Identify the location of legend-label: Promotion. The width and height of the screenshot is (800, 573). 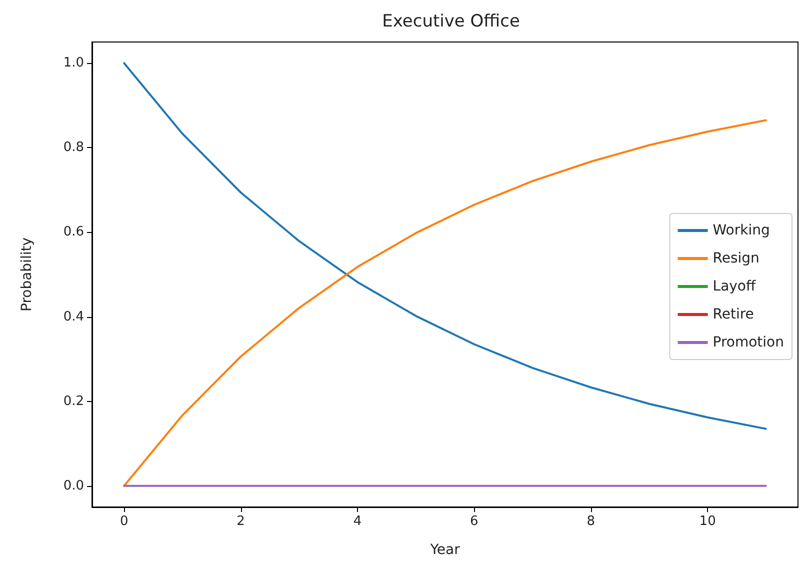
(748, 342).